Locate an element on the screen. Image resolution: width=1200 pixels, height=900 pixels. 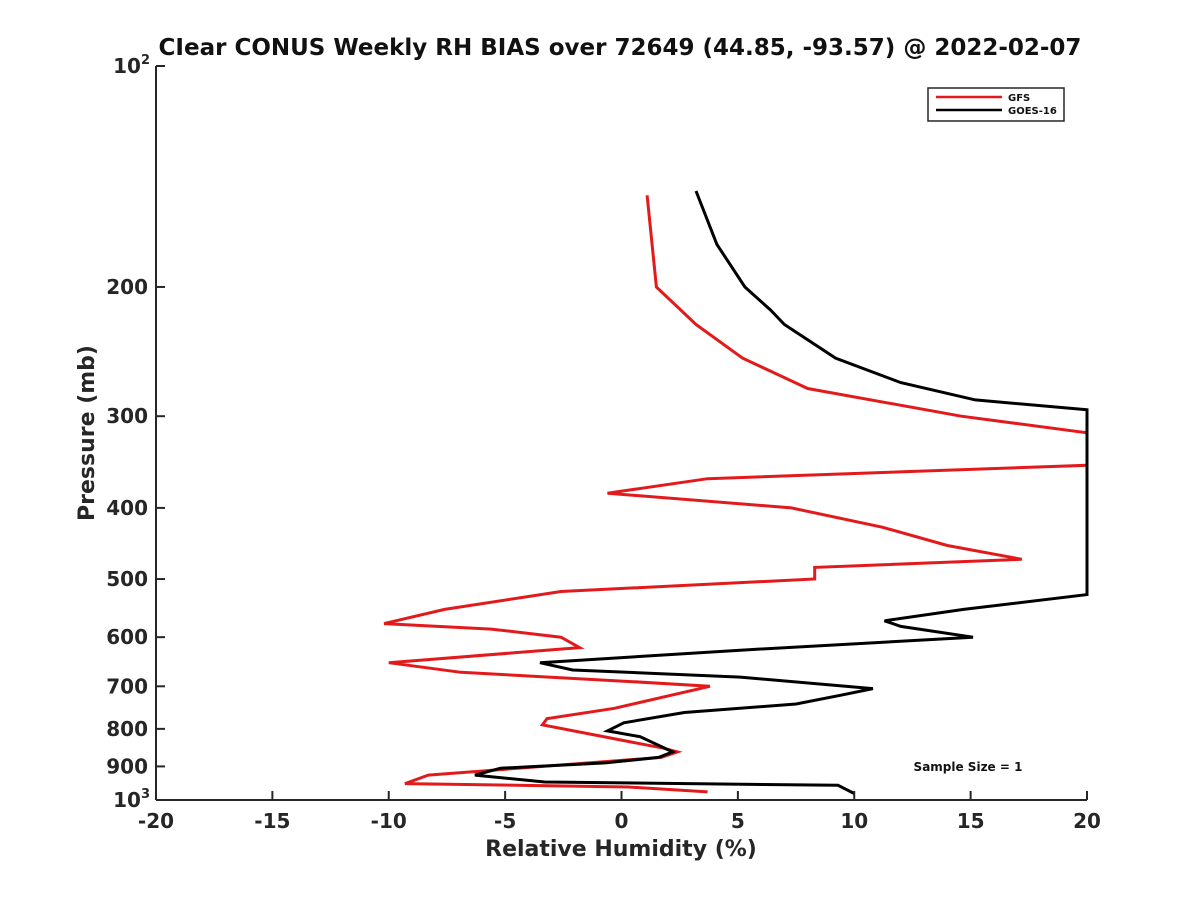
legend-box is located at coordinates (996, 104).